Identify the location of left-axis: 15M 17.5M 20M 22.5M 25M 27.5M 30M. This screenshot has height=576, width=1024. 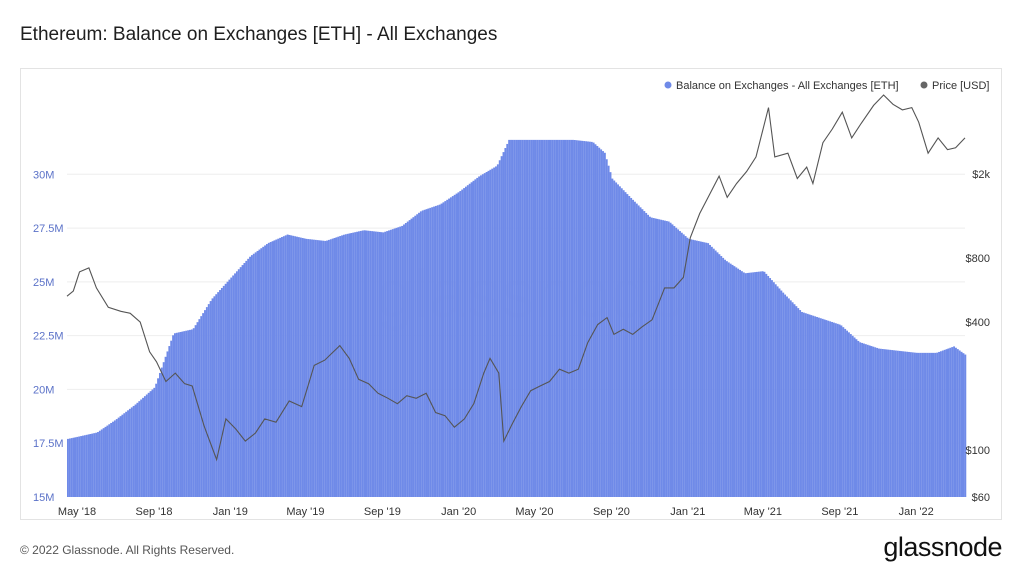
(48, 336).